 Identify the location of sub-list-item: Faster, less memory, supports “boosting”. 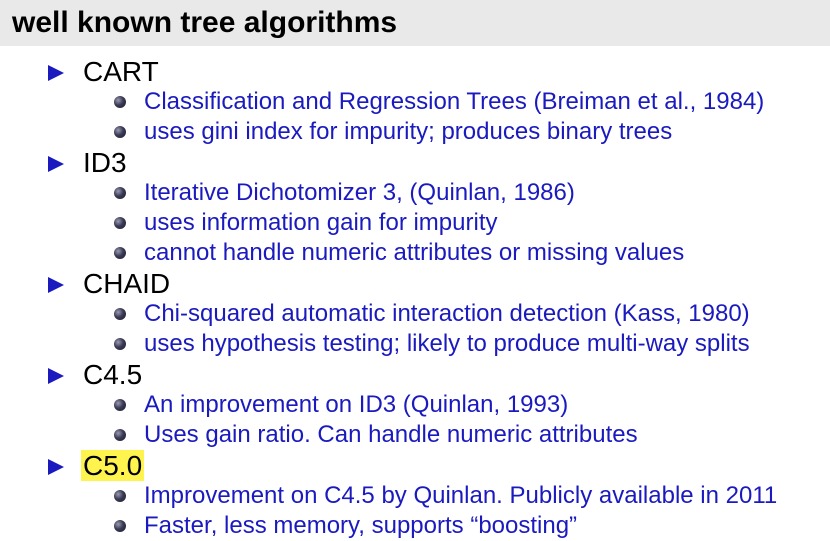
(415, 526).